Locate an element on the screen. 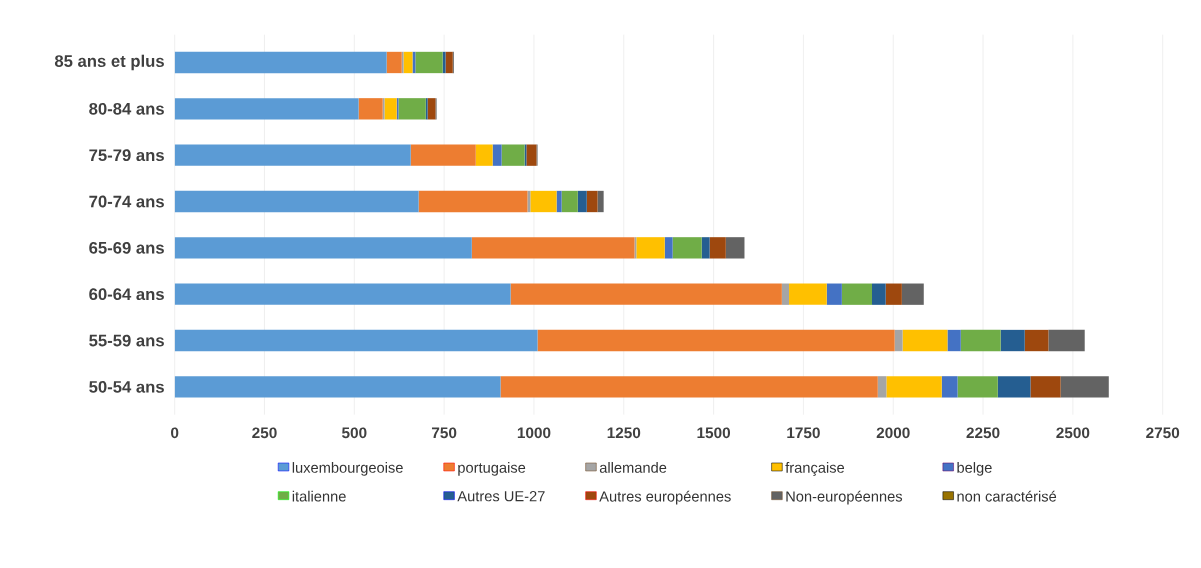 Image resolution: width=1201 pixels, height=568 pixels. x-tick-label: 1500 is located at coordinates (714, 433).